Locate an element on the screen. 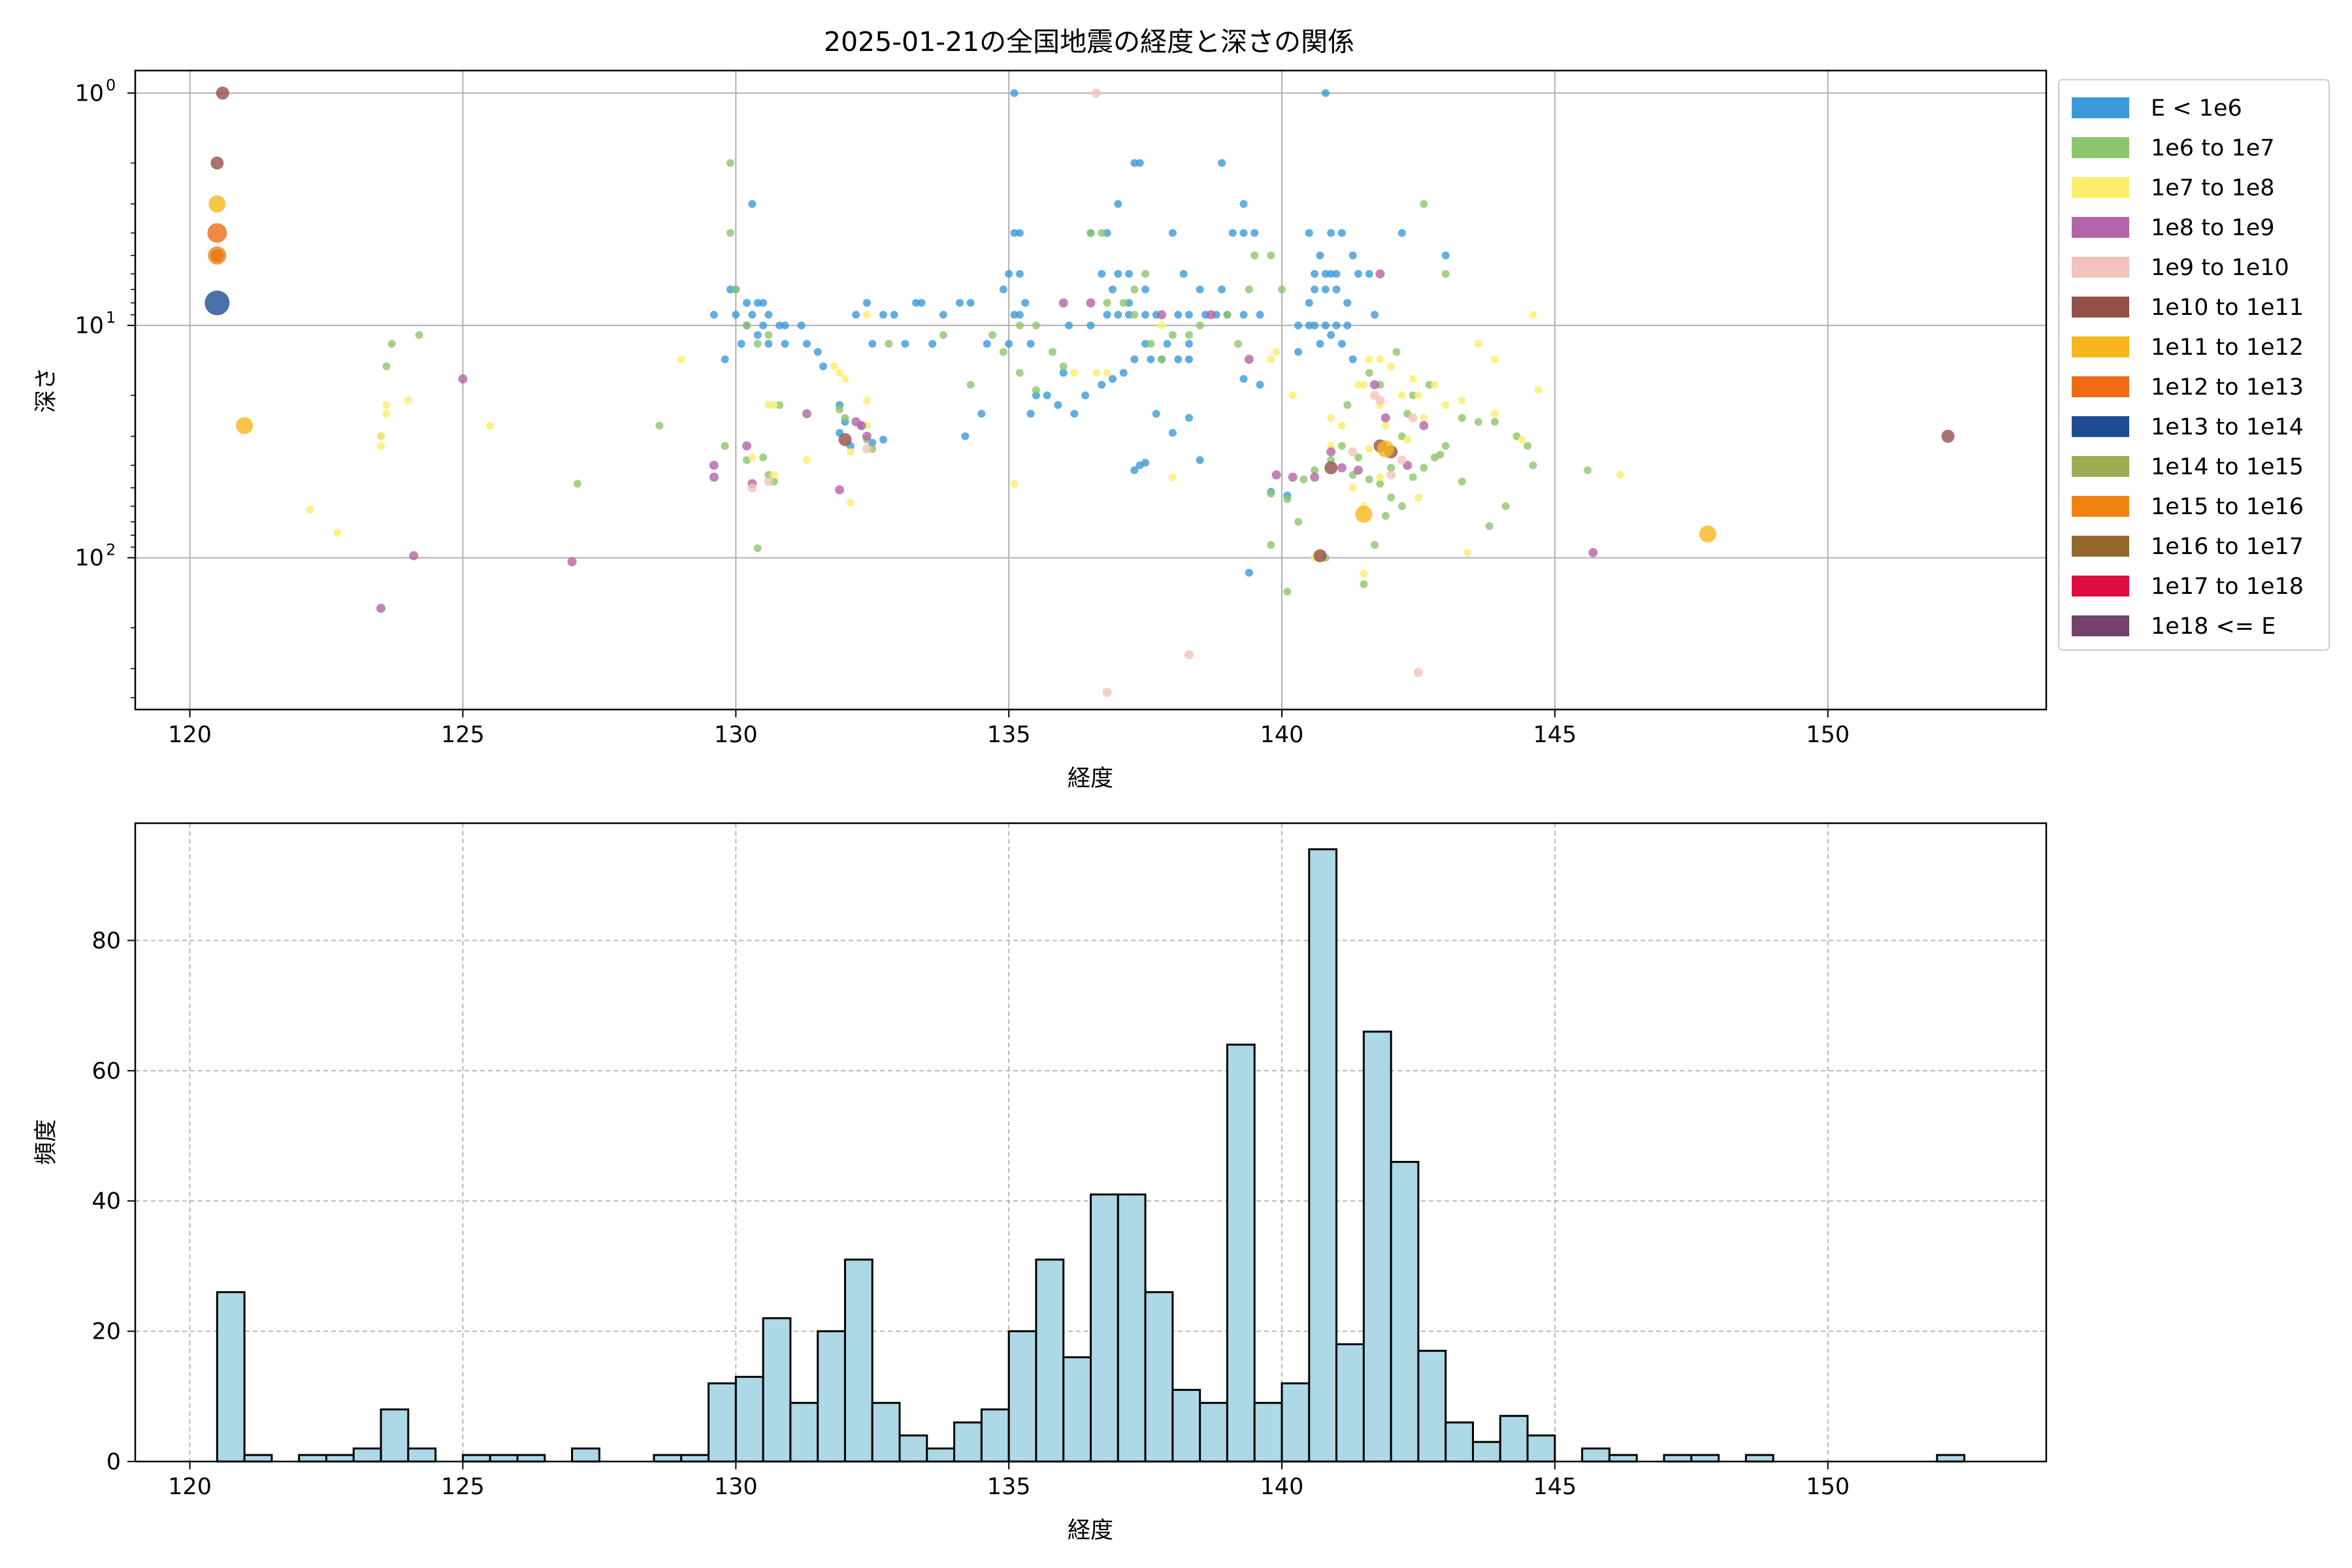 Image resolution: width=2352 pixels, height=1568 pixels. scatter-title: 2025-01-21の全国地震の経度と深さの関係 is located at coordinates (1089, 41).